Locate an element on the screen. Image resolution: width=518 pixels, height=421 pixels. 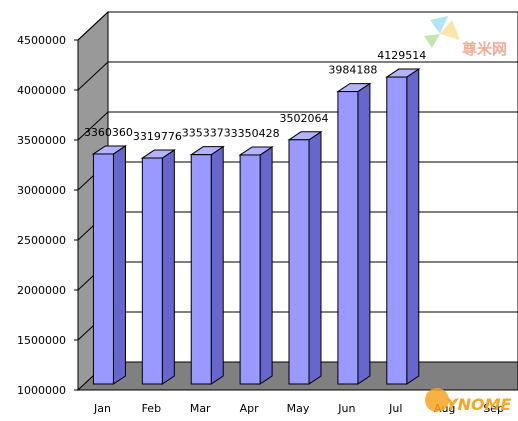
y-tick-label: 3000000 is located at coordinates (41, 190).